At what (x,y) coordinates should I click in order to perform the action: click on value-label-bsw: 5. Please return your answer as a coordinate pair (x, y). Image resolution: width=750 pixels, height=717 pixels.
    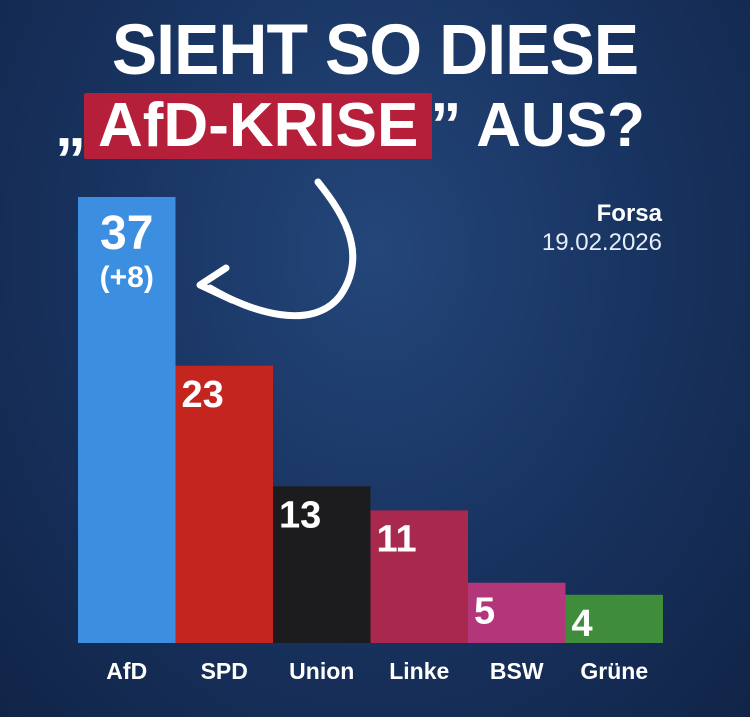
    Looking at the image, I should click on (484, 612).